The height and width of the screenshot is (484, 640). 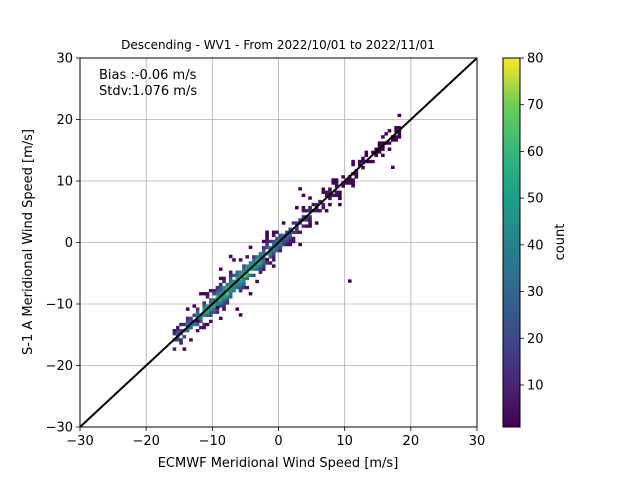 I want to click on x-tick-label: −20, so click(x=145, y=441).